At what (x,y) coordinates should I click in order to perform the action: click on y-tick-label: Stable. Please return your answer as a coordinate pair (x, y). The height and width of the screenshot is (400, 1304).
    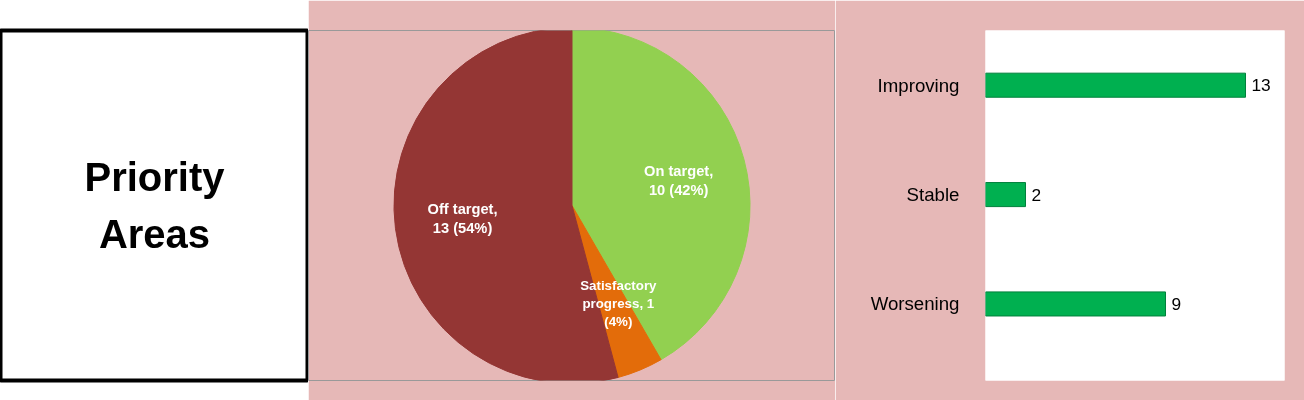
    Looking at the image, I should click on (933, 195).